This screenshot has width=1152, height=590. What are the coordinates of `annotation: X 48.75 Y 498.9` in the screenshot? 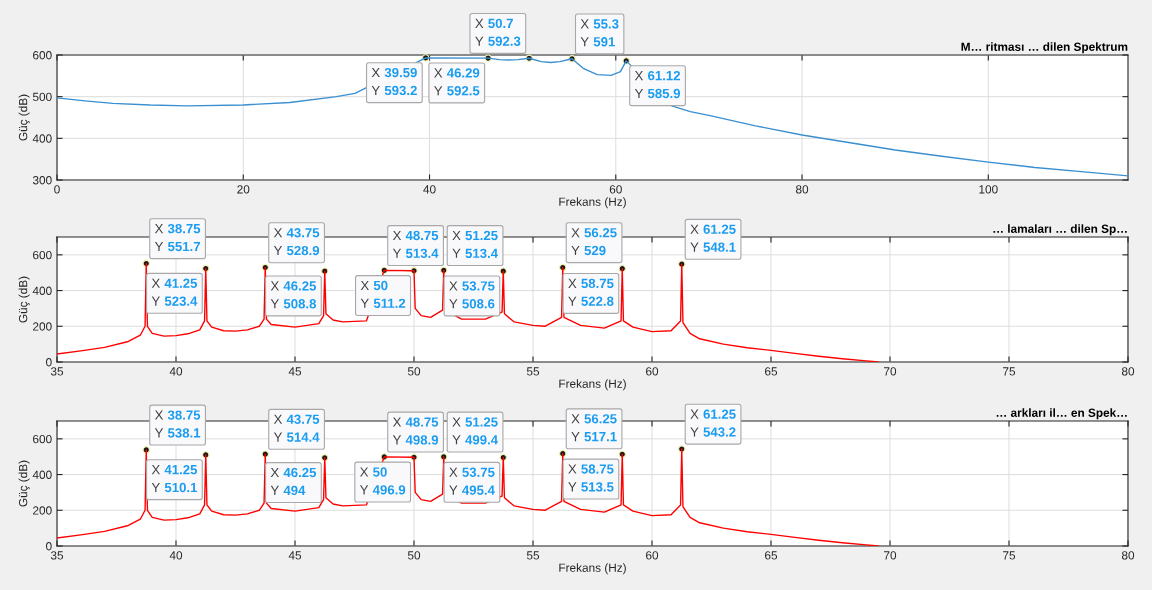 It's located at (415, 431).